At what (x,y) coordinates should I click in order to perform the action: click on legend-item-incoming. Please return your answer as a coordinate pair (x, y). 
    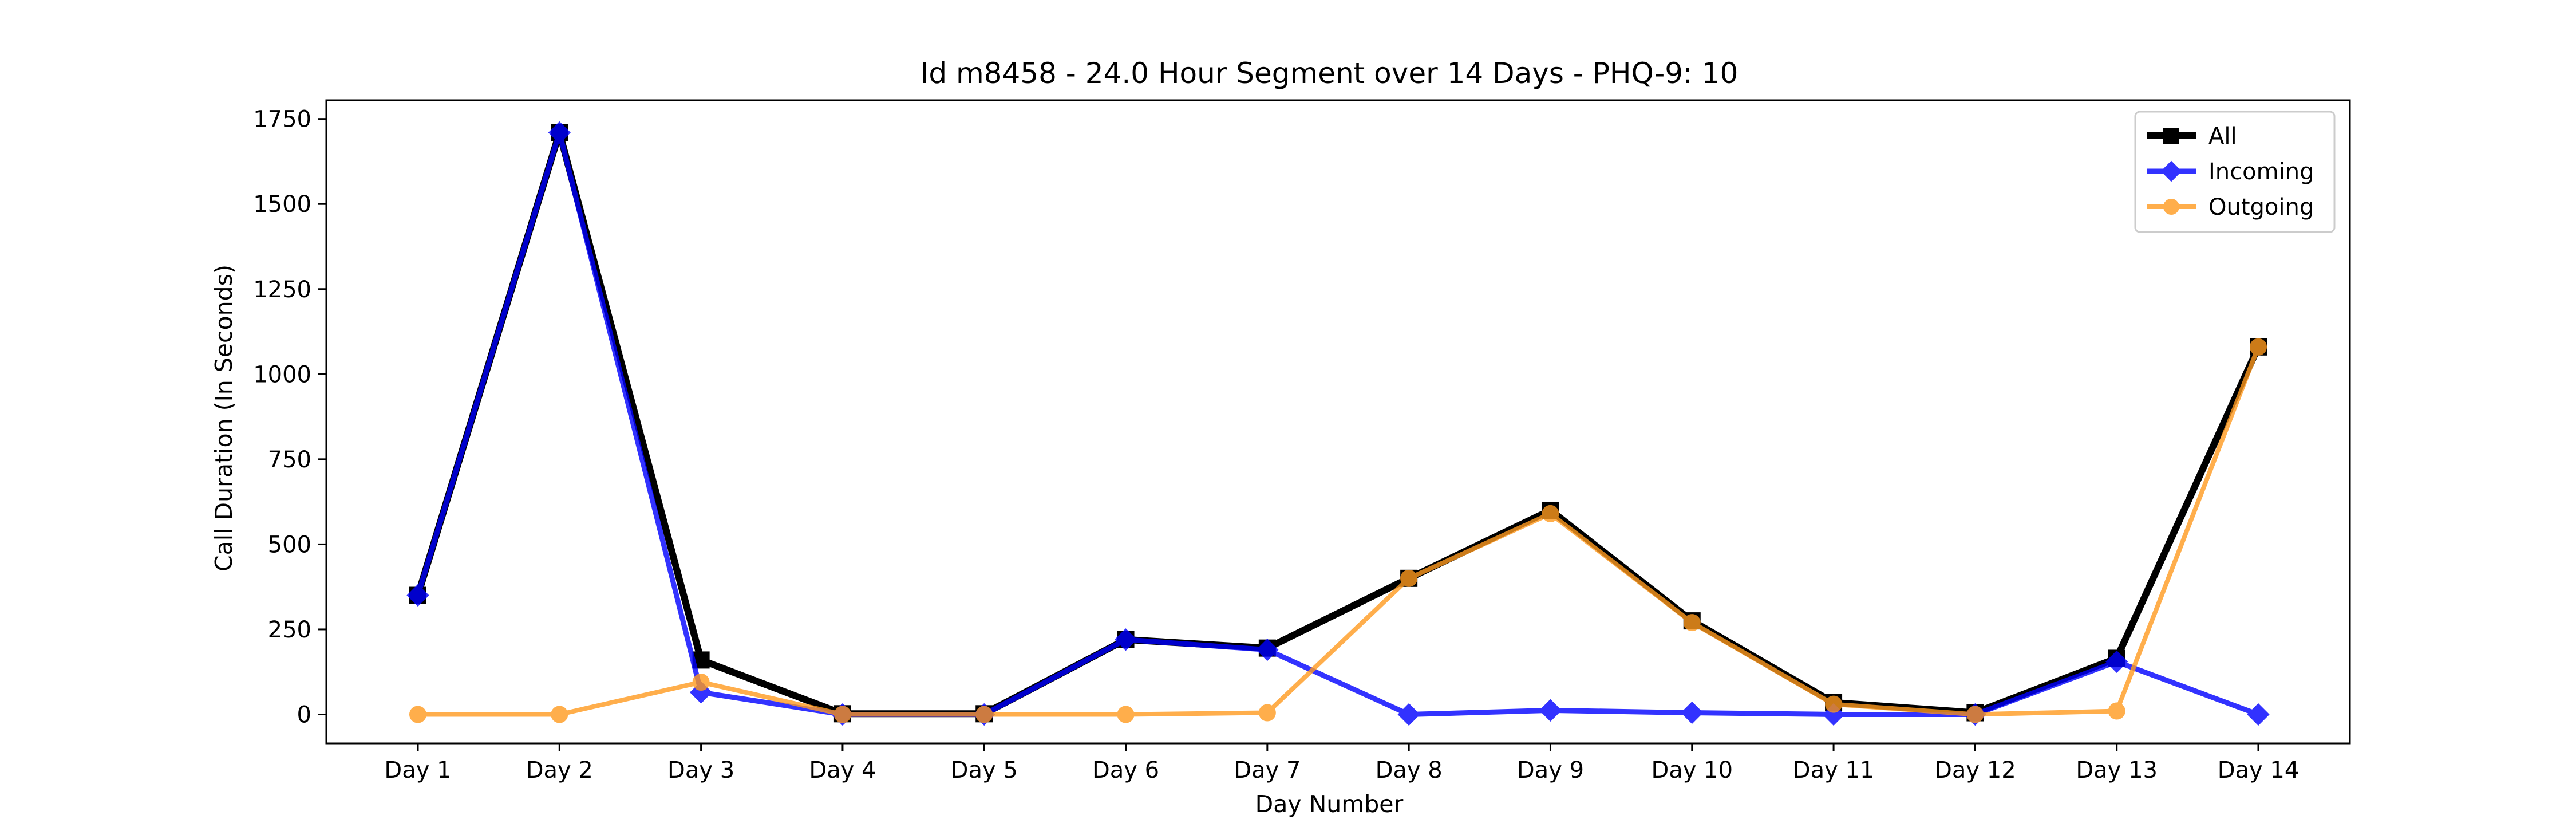
    Looking at the image, I should click on (2171, 171).